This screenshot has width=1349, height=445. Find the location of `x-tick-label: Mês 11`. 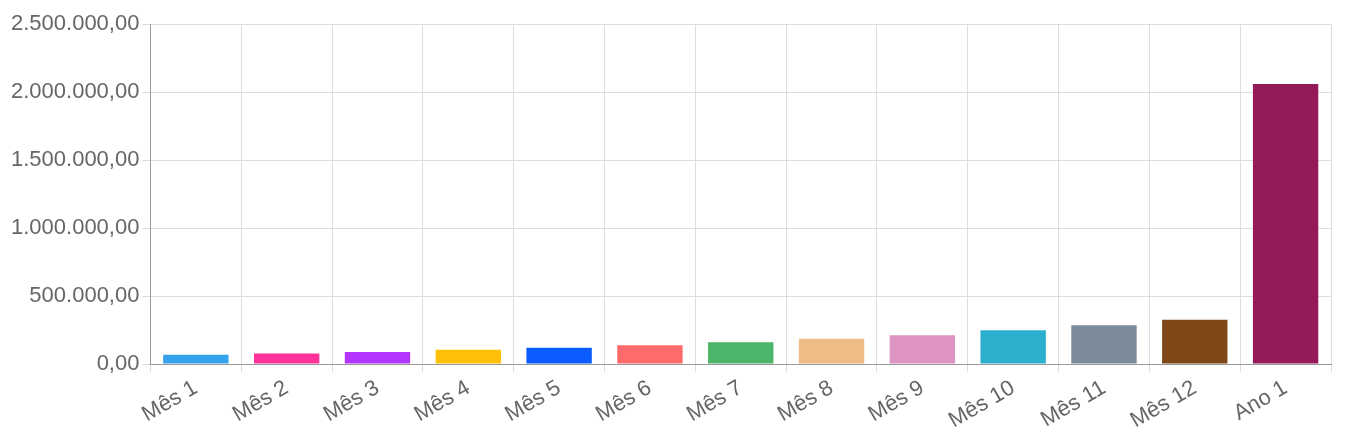

x-tick-label: Mês 11 is located at coordinates (1072, 403).